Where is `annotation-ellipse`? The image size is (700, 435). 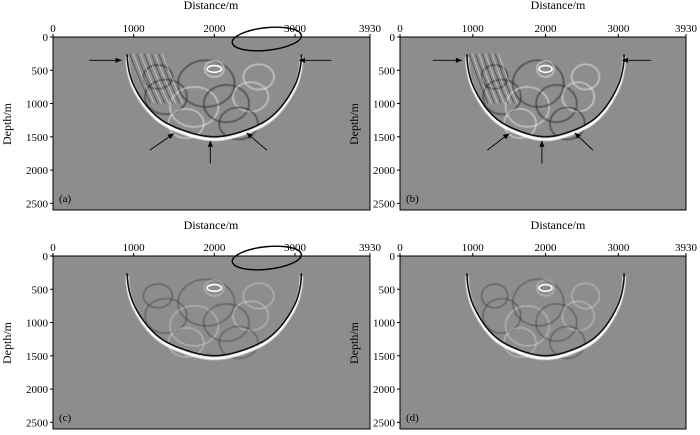
annotation-ellipse is located at coordinates (266, 258).